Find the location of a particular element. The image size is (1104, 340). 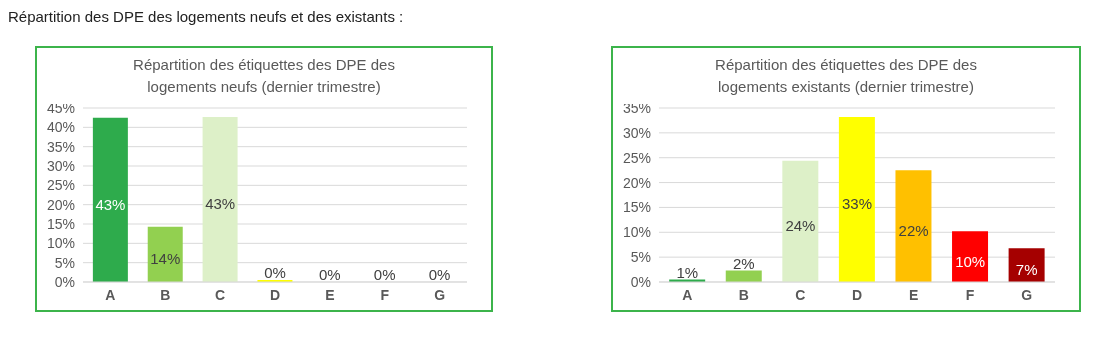

chart-title: Répartition des étiquettes des DPE des logements existants (dernier trimestre) is located at coordinates (846, 76).